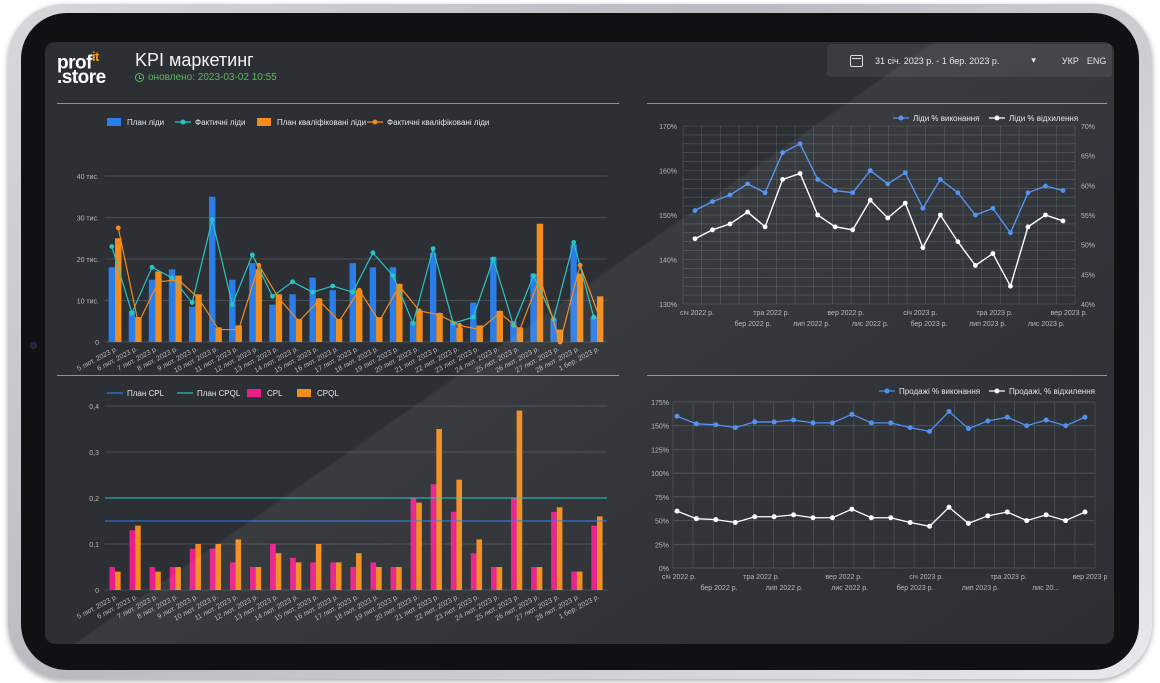  Describe the element at coordinates (879, 188) in the screenshot. I see `leads-pct-exec-line` at that location.